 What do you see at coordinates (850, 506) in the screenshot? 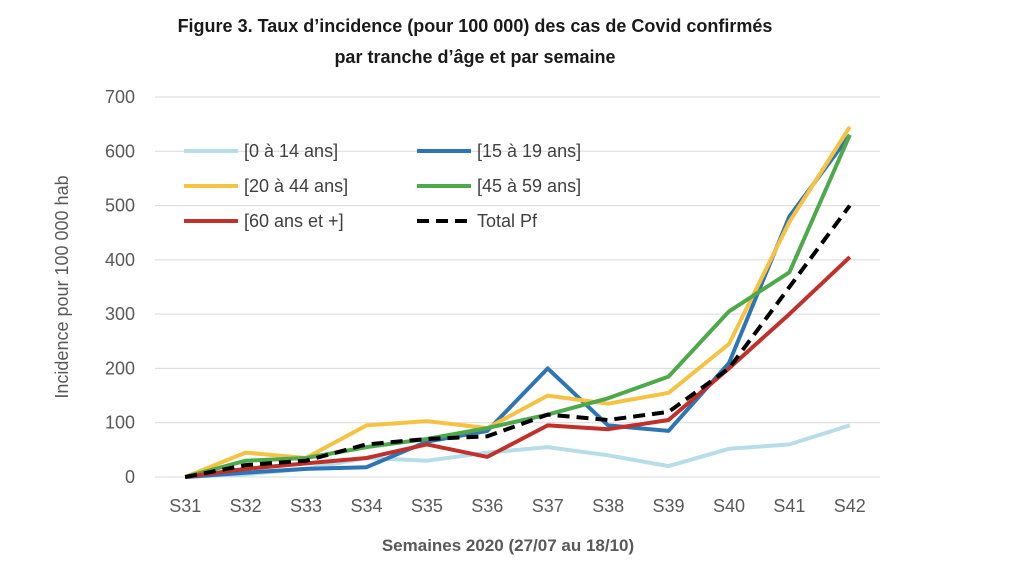
I see `x-tick-label: S42` at bounding box center [850, 506].